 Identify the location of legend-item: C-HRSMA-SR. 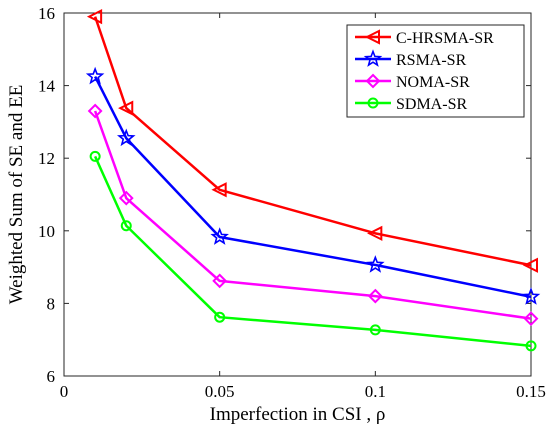
(424, 38).